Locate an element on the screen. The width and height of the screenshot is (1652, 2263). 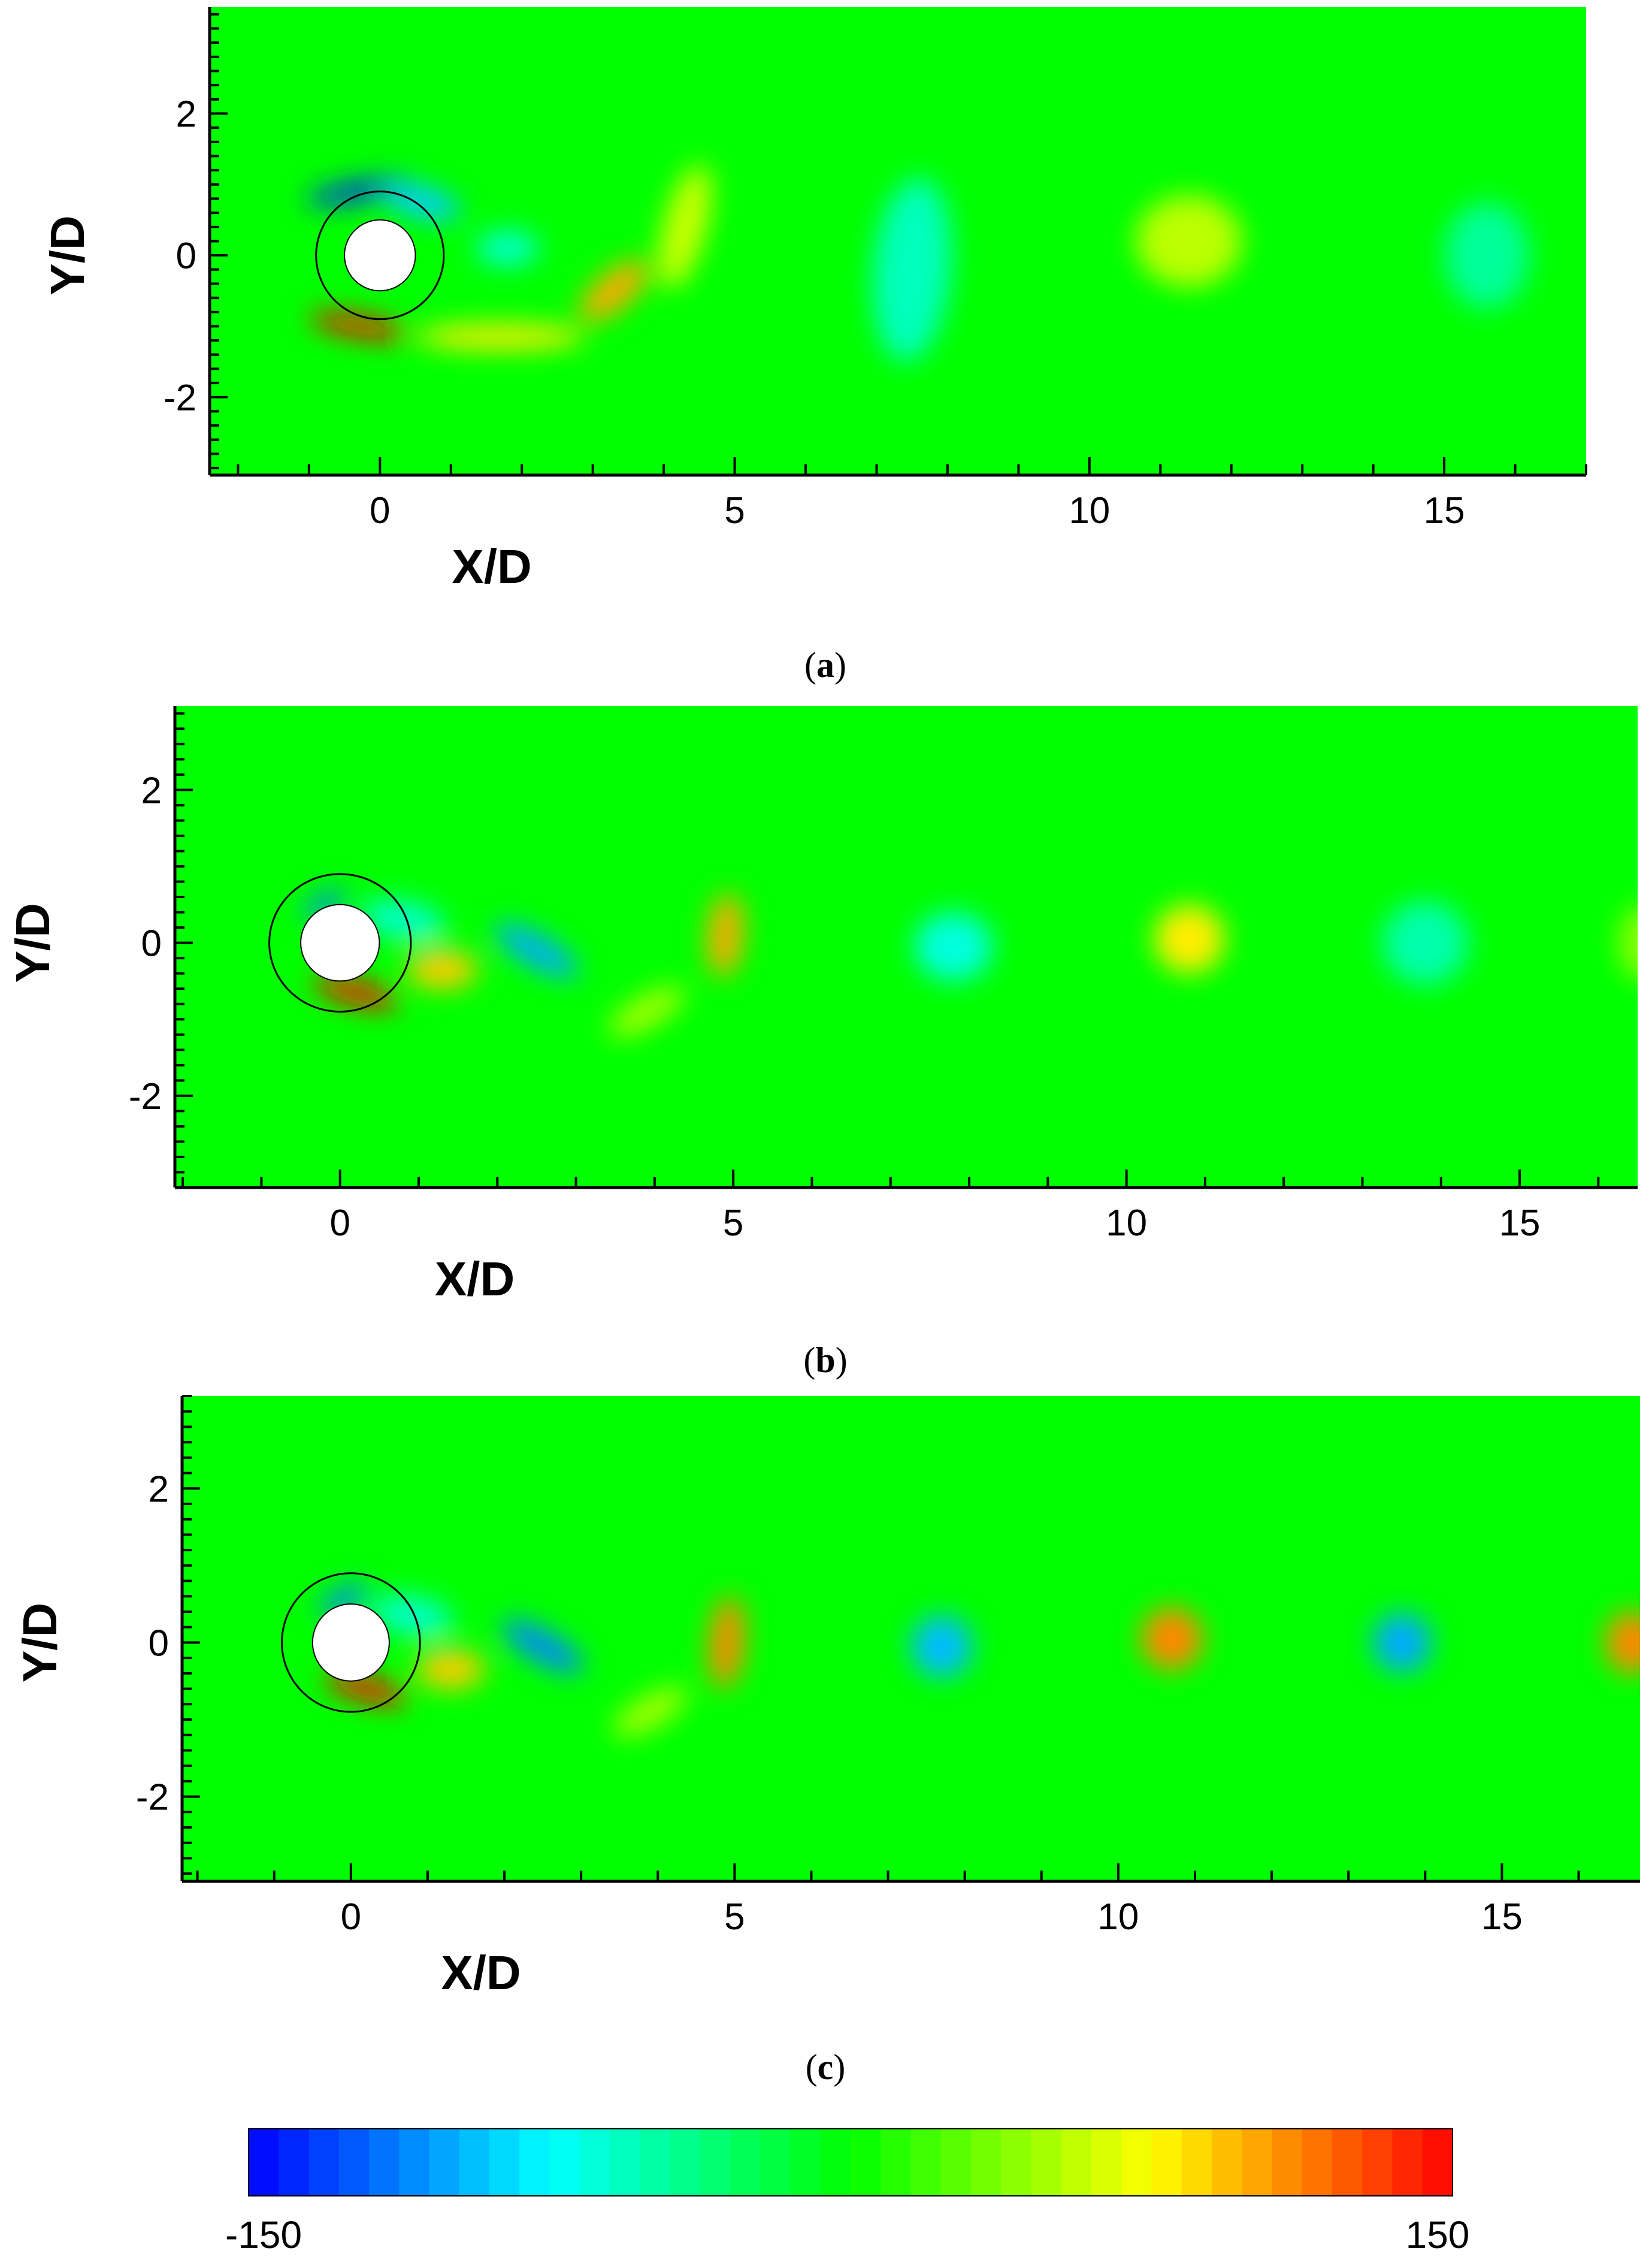
colorbar-max-label: 150 is located at coordinates (1438, 2234).